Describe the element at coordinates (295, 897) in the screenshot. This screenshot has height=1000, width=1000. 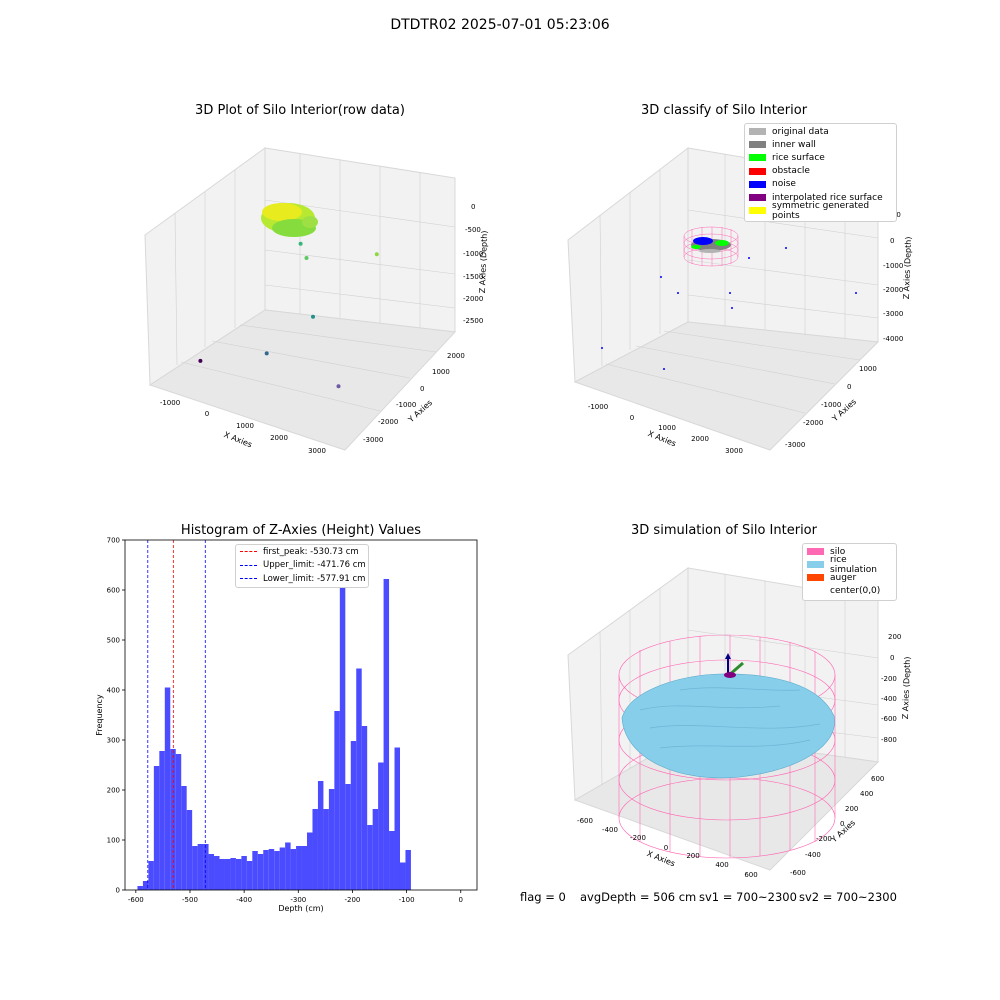
I see `histogram-xticks: -600 -500 -400 -300 -200 -100 0` at that location.